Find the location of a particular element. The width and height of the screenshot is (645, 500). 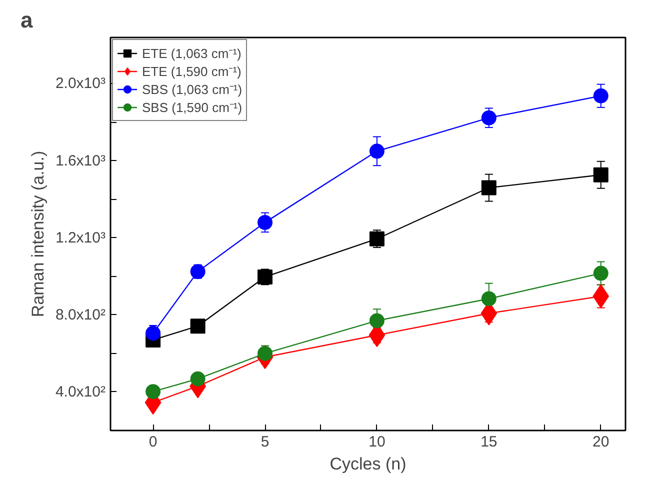

chart-title: a is located at coordinates (27, 20).